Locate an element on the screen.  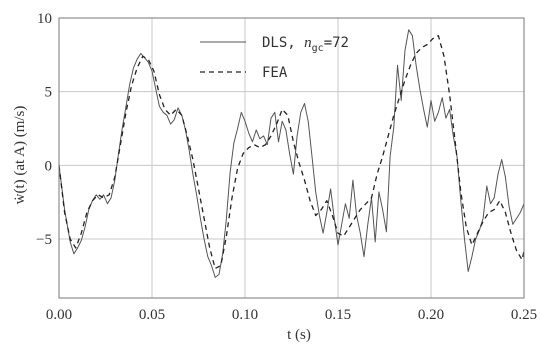
x-tick-label: 0.25 is located at coordinates (524, 315).